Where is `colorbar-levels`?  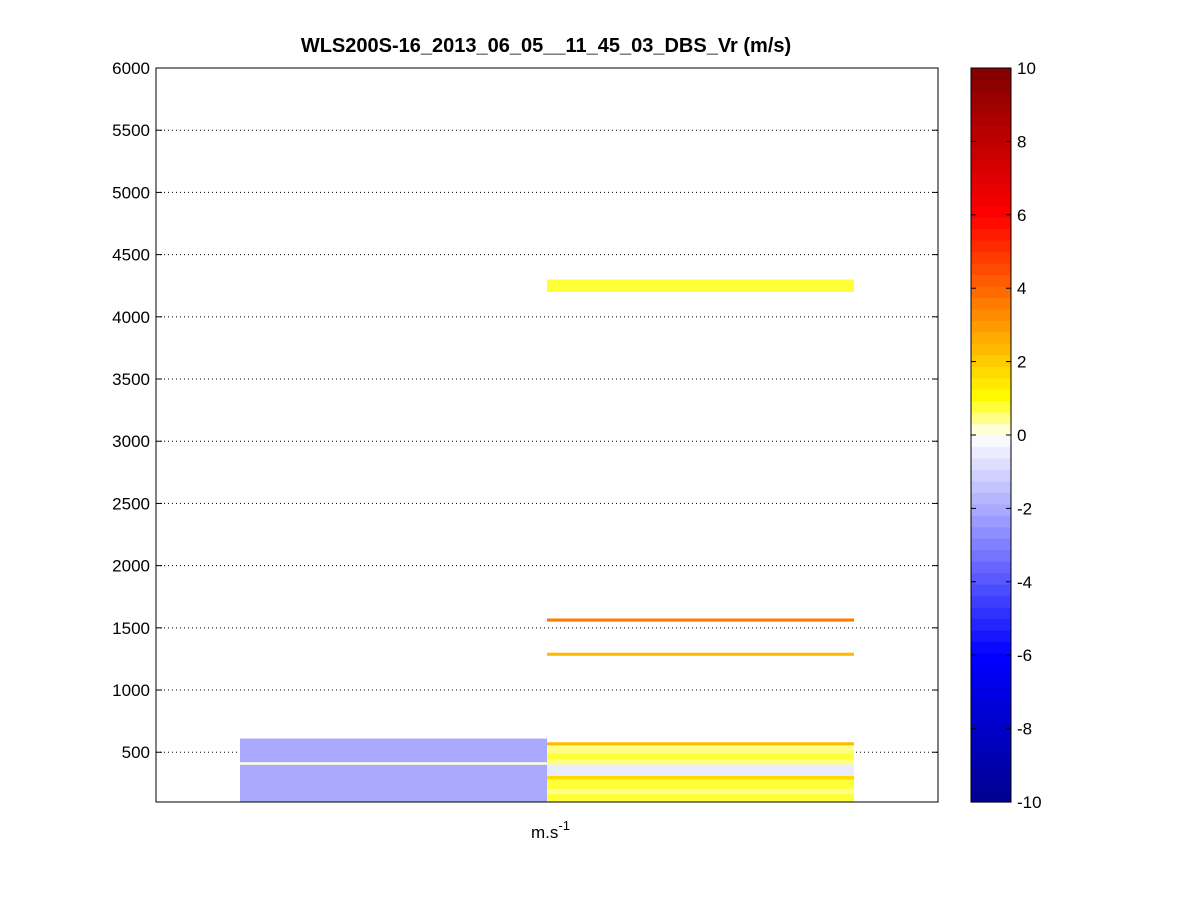 colorbar-levels is located at coordinates (991, 435).